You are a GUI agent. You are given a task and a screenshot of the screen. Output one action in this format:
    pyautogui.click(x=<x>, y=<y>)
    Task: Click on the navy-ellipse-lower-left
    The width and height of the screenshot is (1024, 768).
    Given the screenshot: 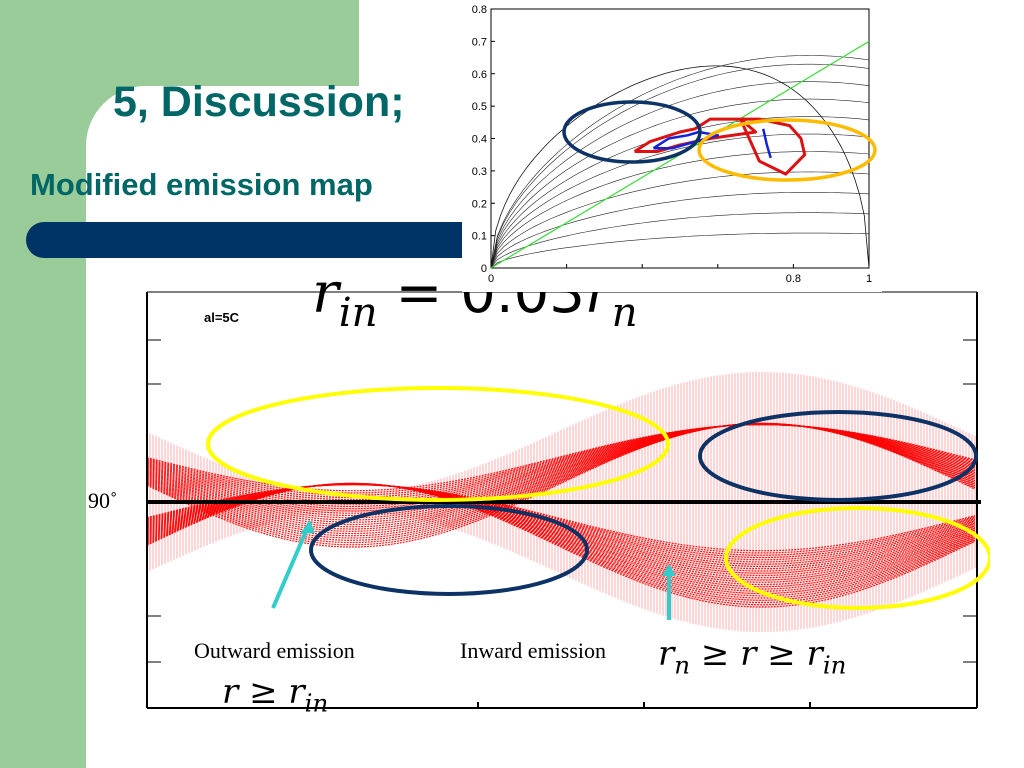 What is the action you would take?
    pyautogui.click(x=449, y=550)
    